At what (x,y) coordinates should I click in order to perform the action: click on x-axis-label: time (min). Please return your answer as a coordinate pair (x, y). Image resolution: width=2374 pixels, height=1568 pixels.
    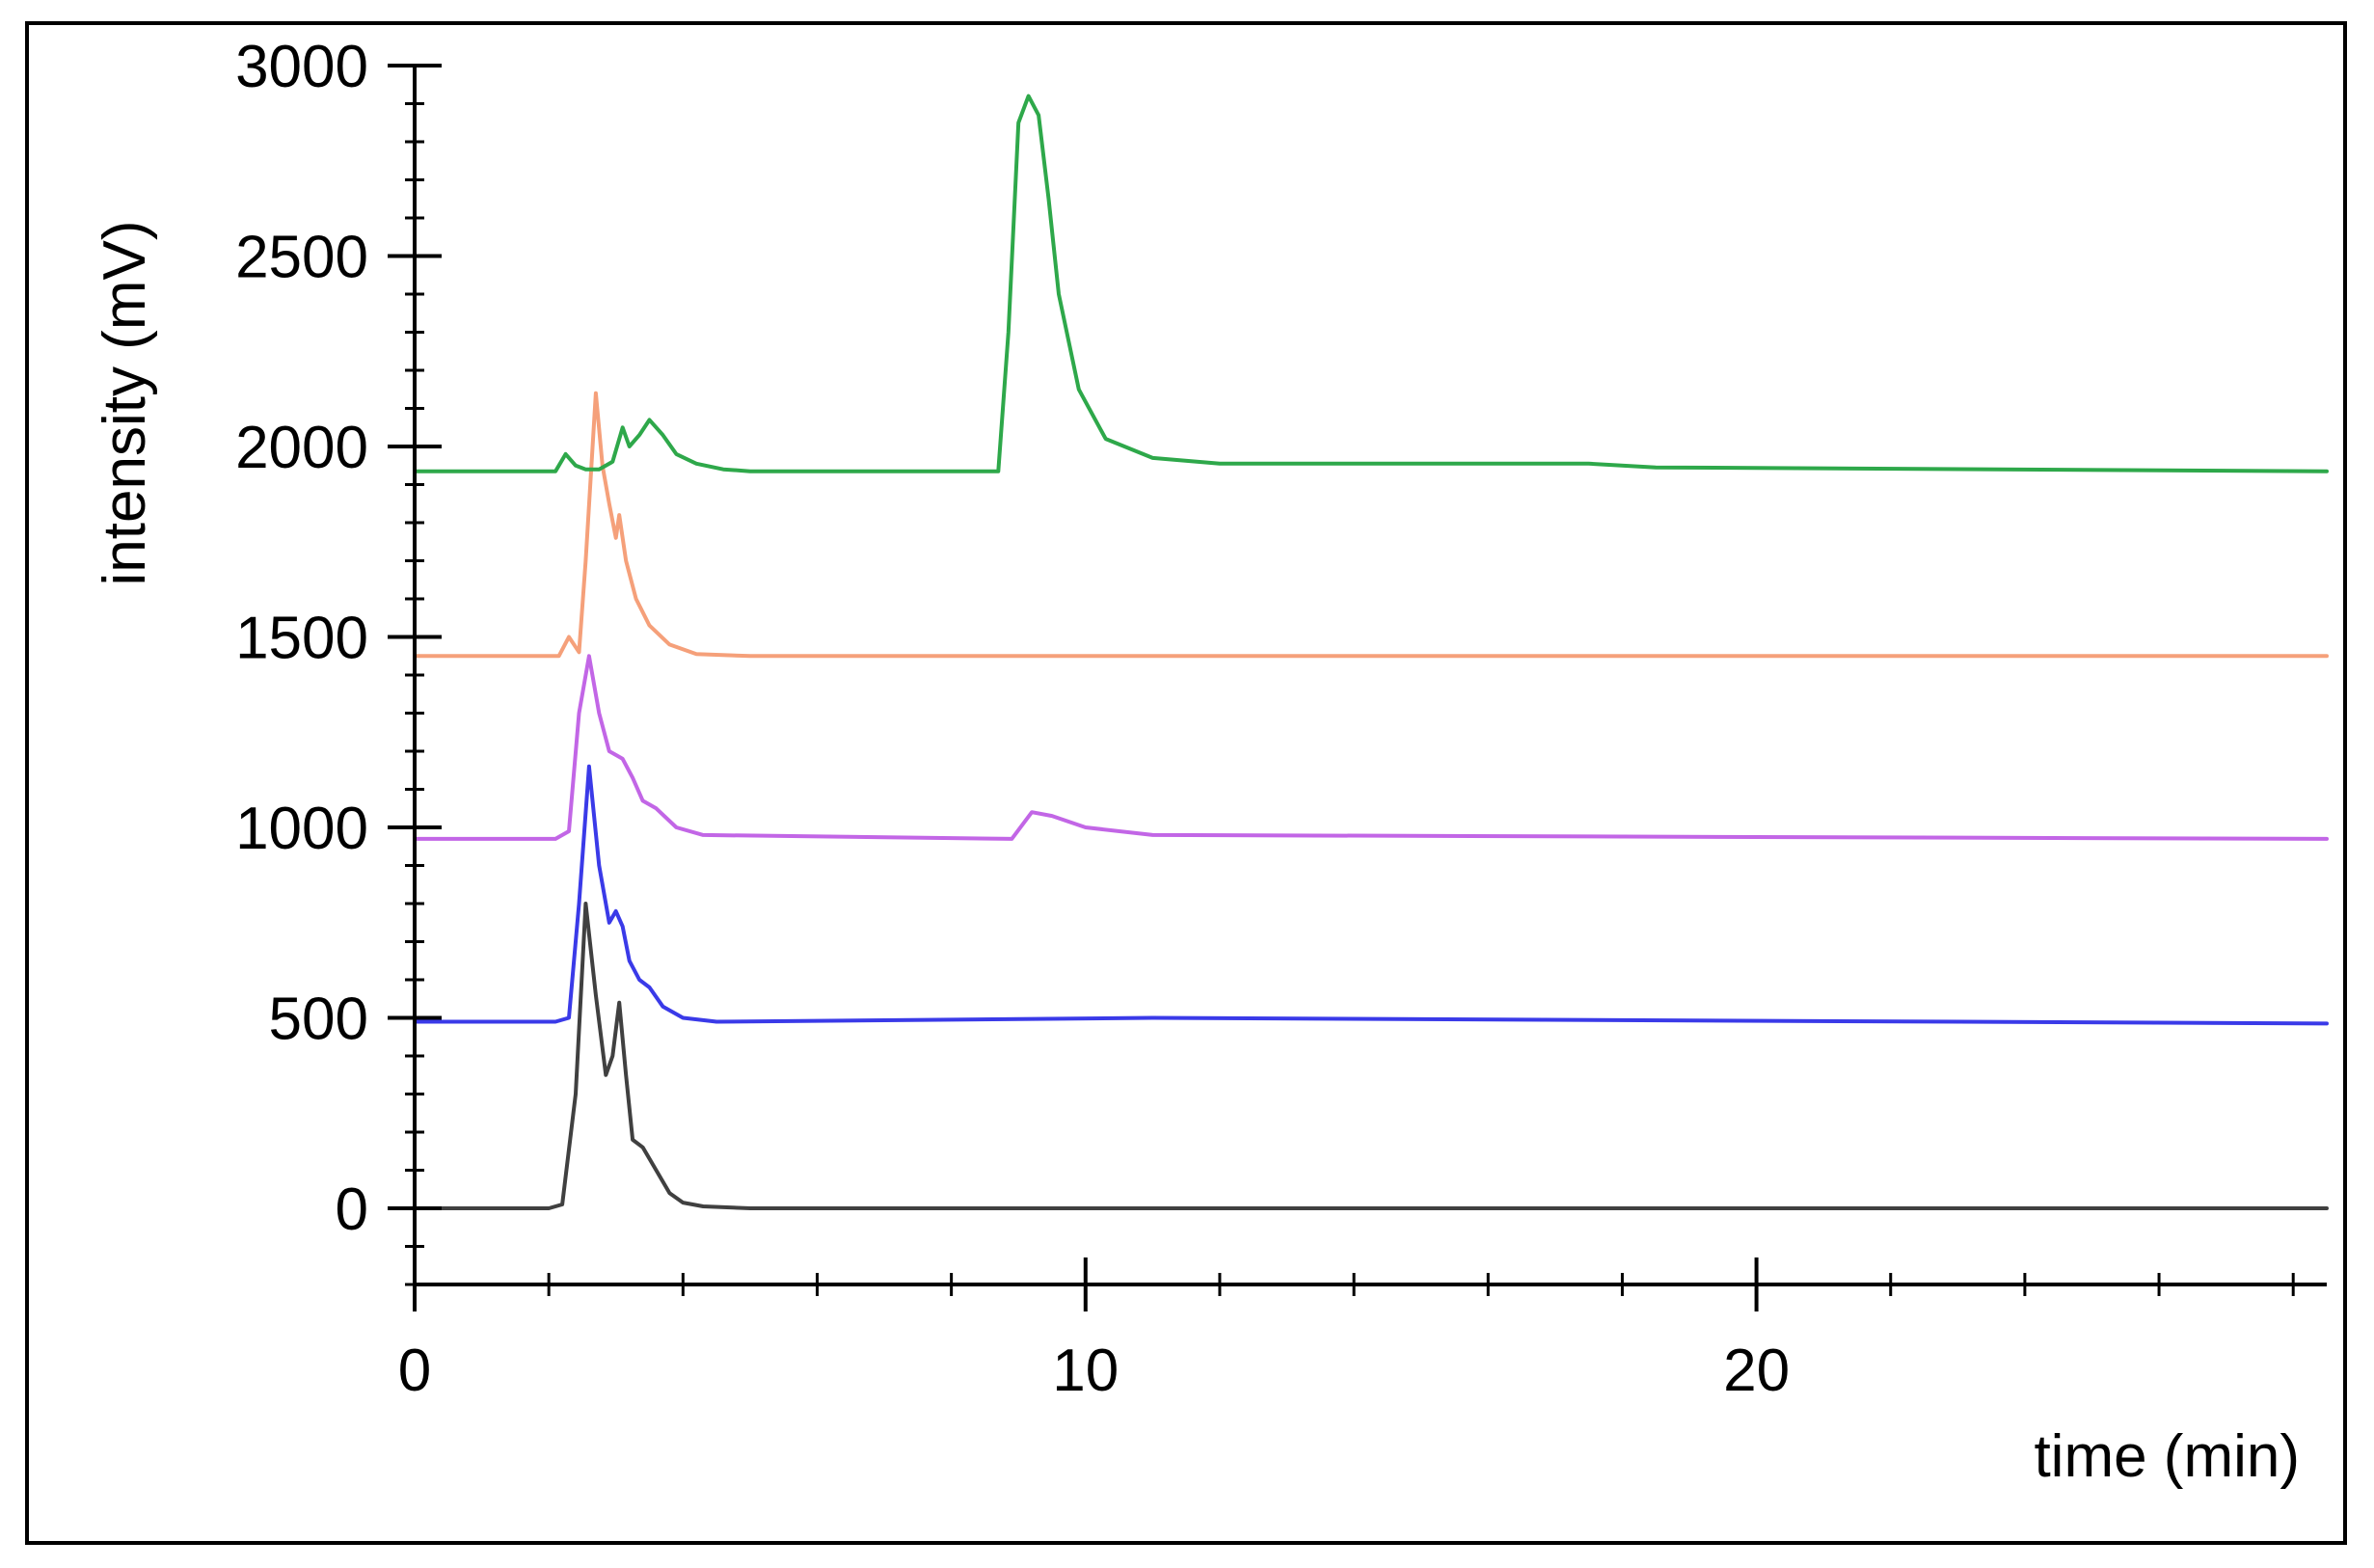
    Looking at the image, I should click on (2167, 1457).